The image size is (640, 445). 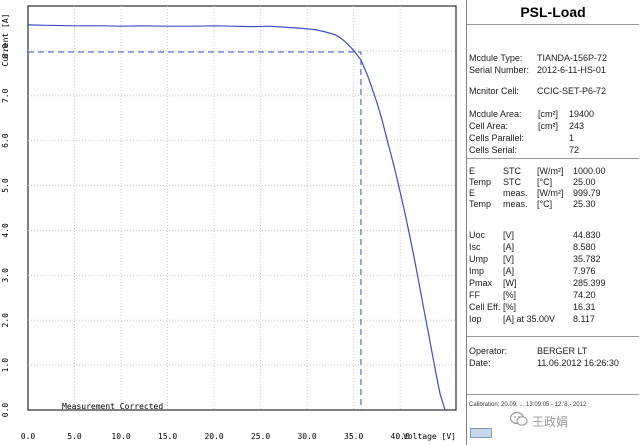 What do you see at coordinates (167, 436) in the screenshot?
I see `x-tick-label: 15.0` at bounding box center [167, 436].